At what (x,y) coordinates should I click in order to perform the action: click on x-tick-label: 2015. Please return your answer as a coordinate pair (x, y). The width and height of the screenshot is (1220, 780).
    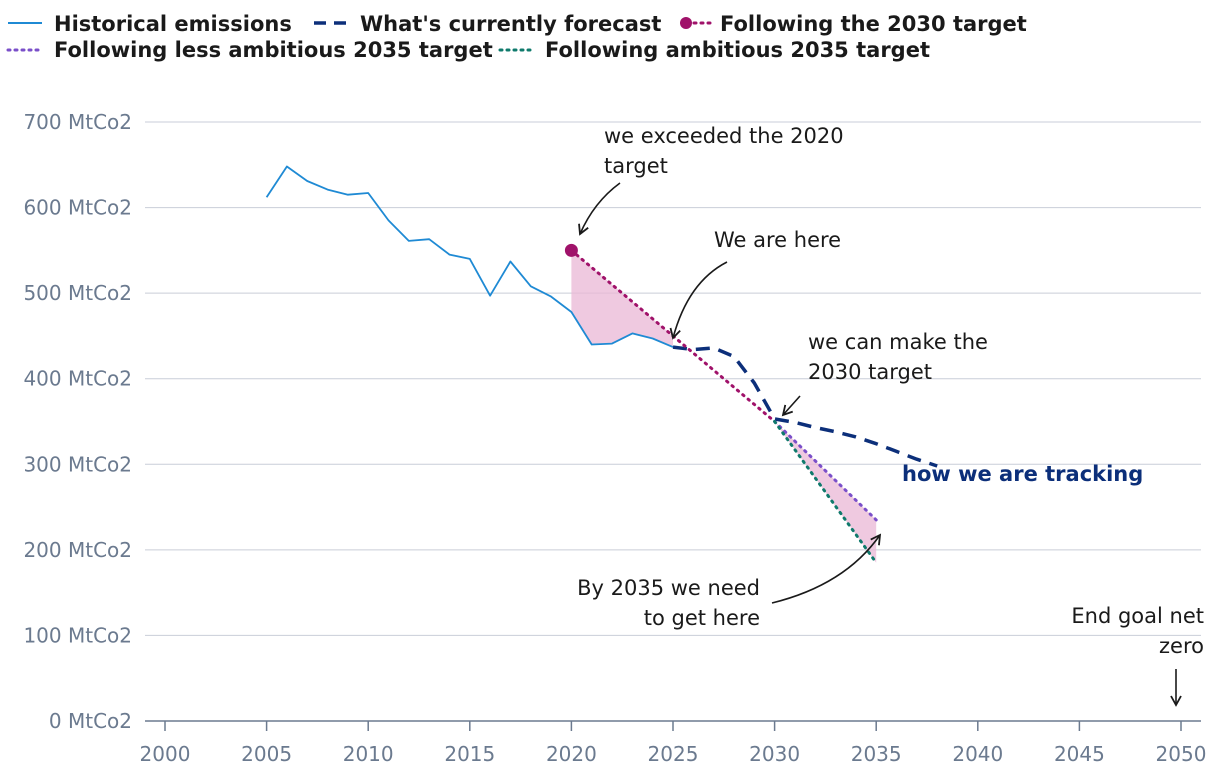
    Looking at the image, I should click on (469, 754).